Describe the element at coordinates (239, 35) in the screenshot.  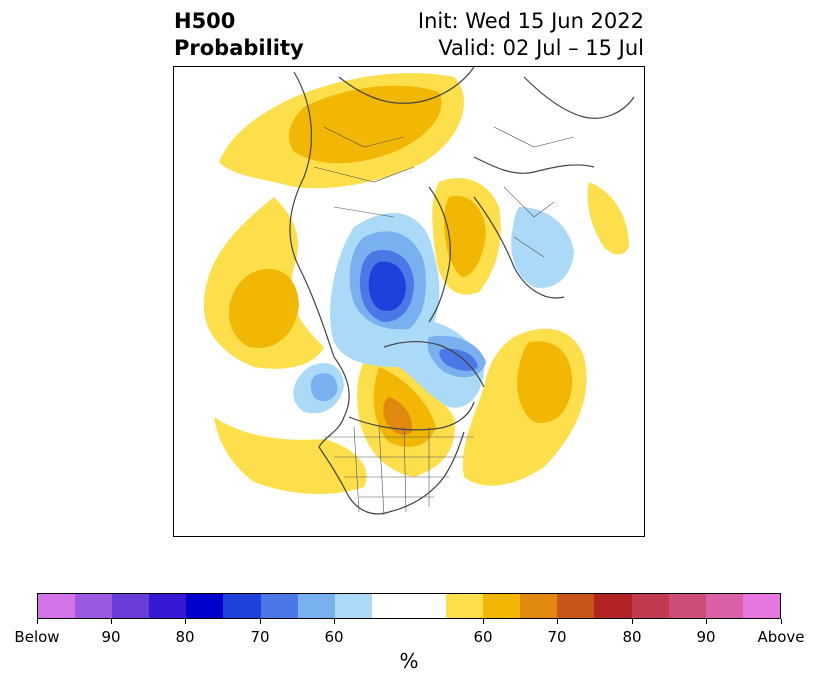
I see `chart-title: H500 Probability` at that location.